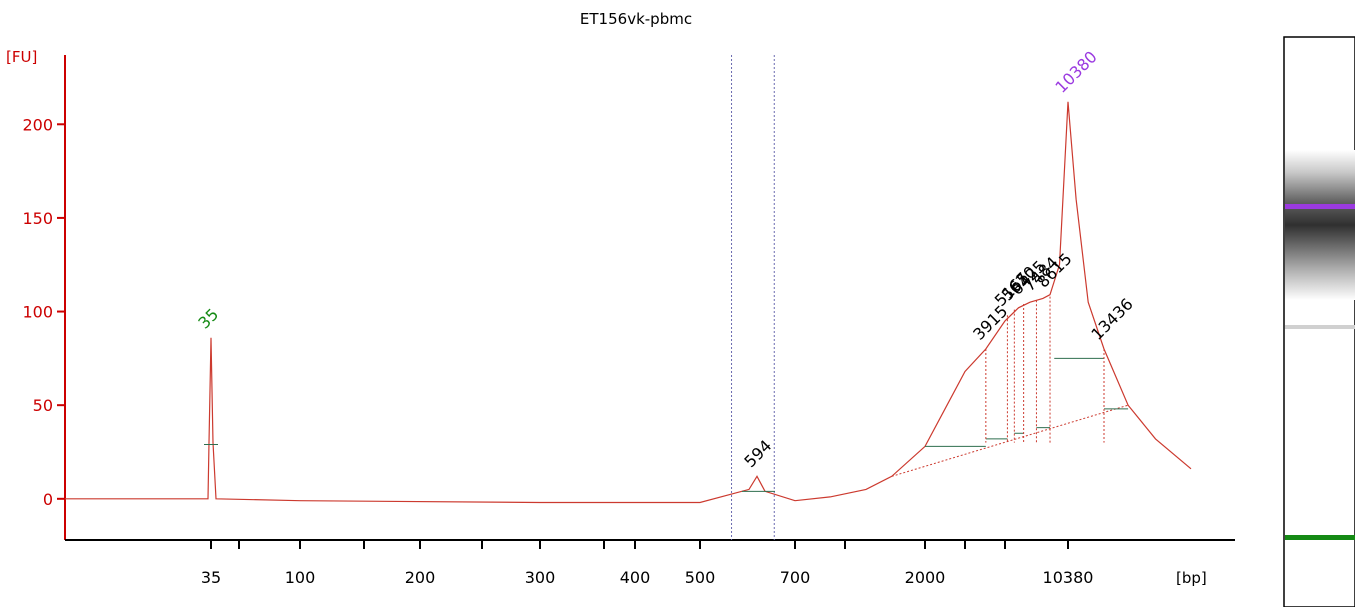  Describe the element at coordinates (795, 577) in the screenshot. I see `x-tick-label: 700` at that location.